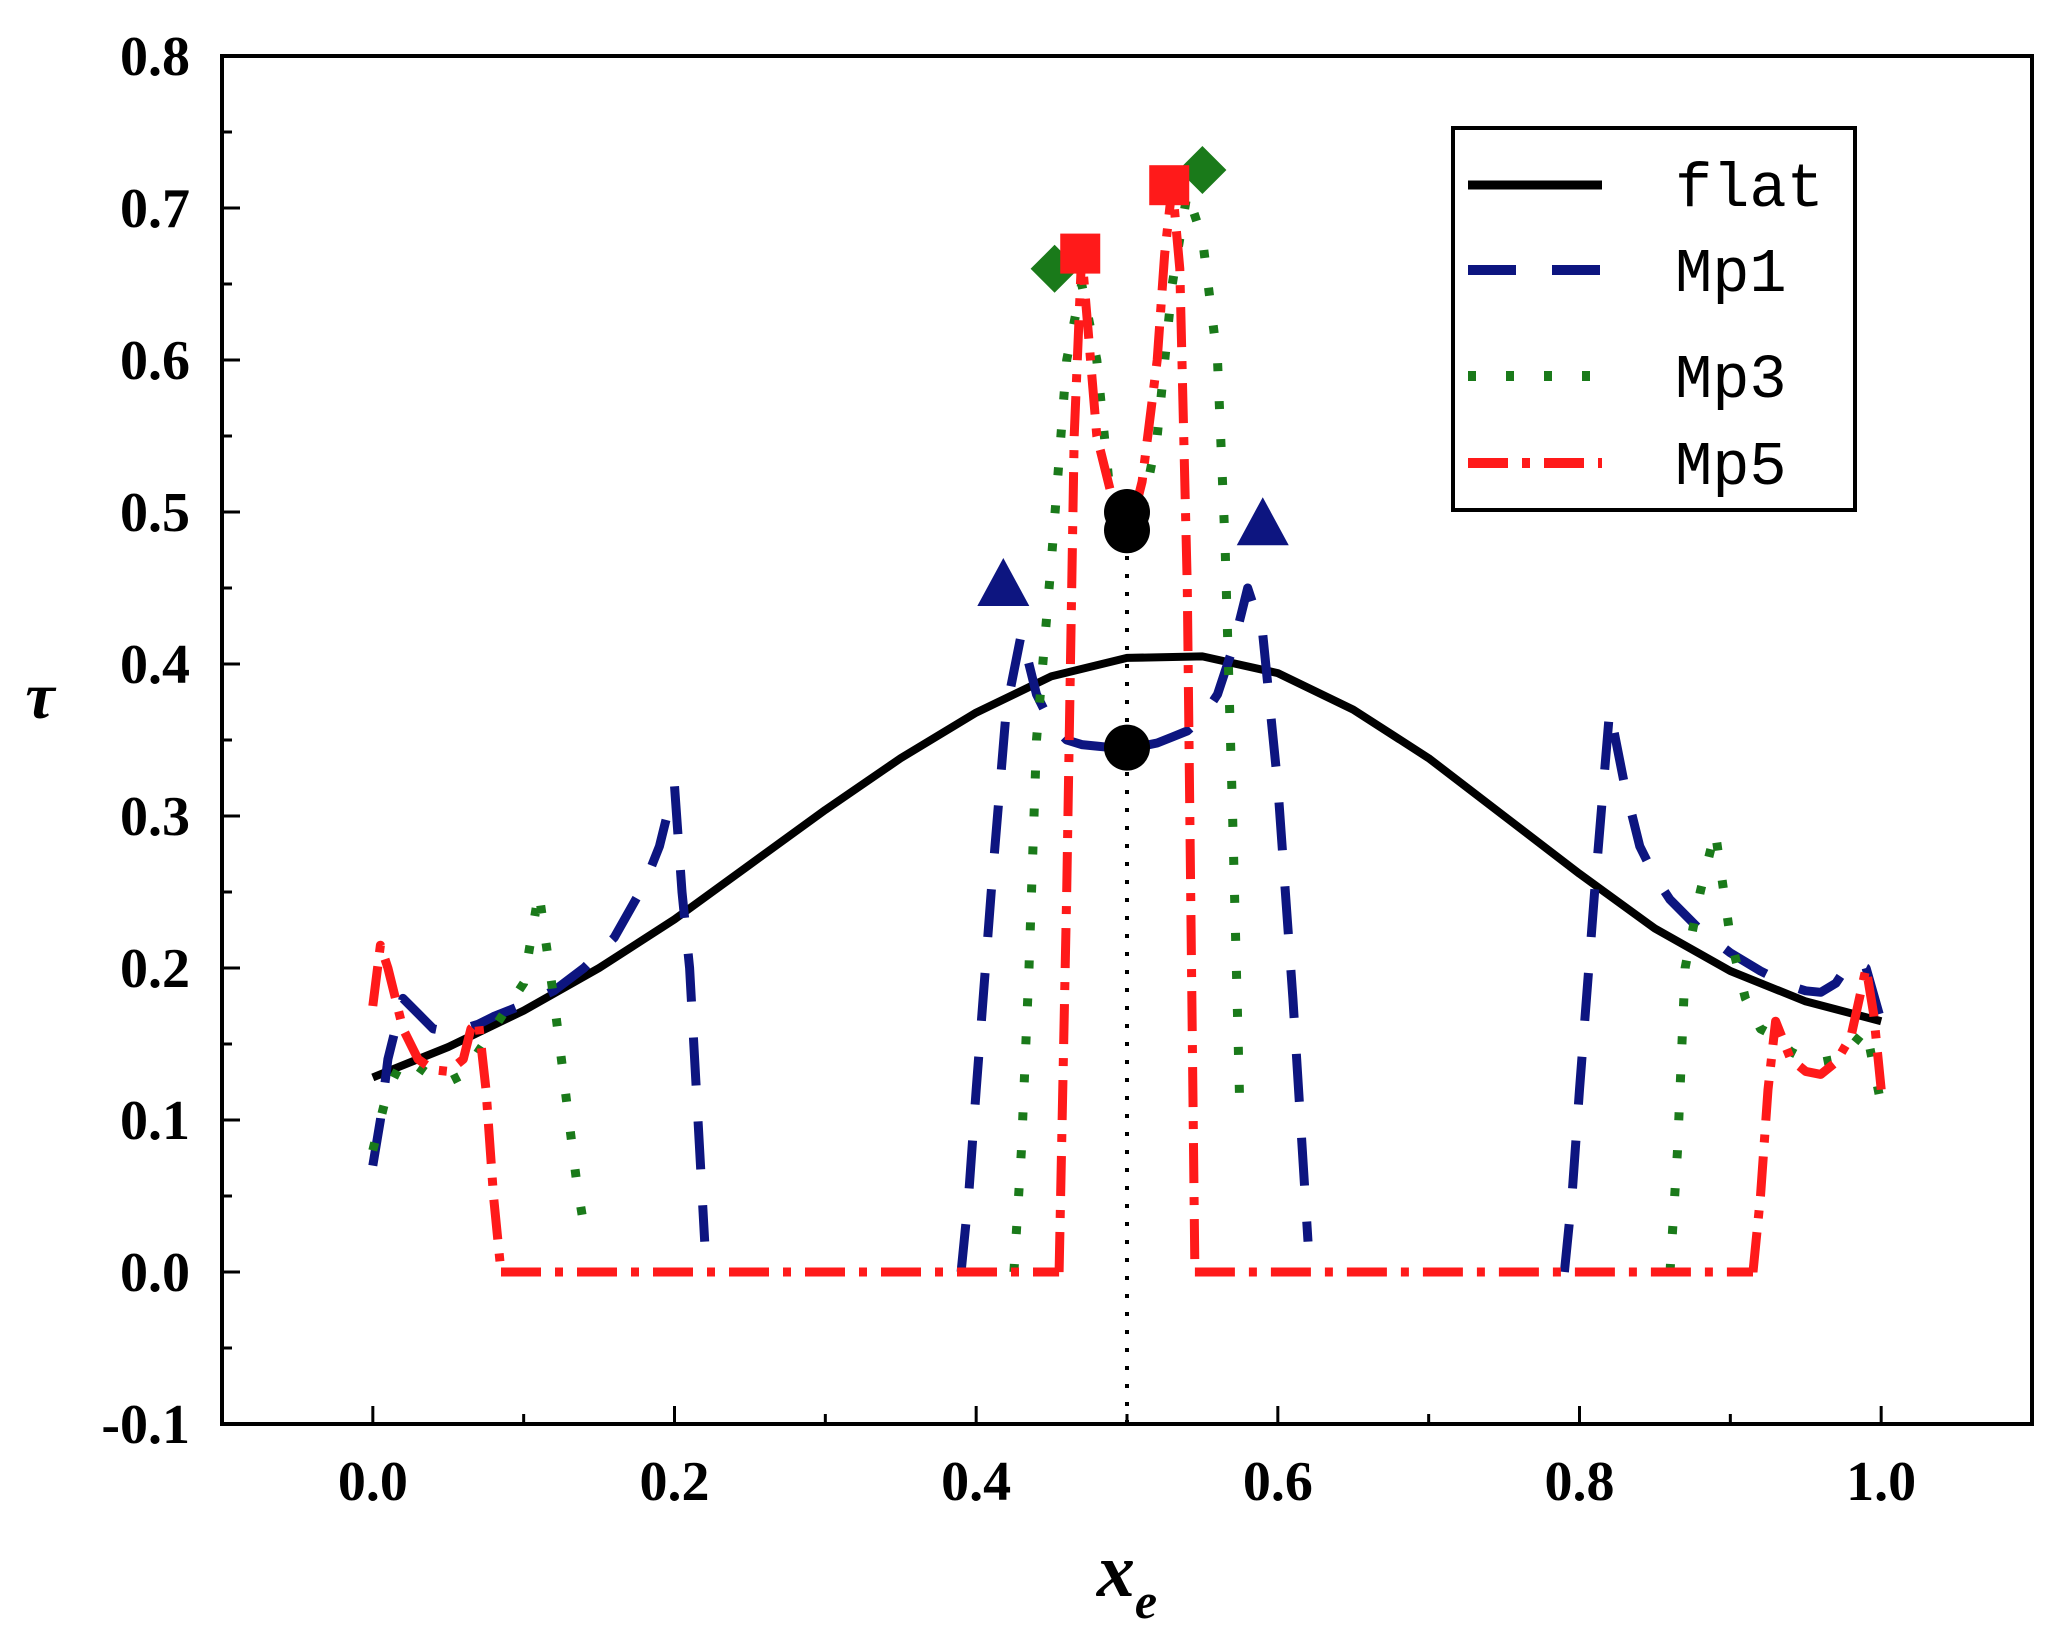  What do you see at coordinates (155, 1121) in the screenshot?
I see `y-tick-label: 0.1` at bounding box center [155, 1121].